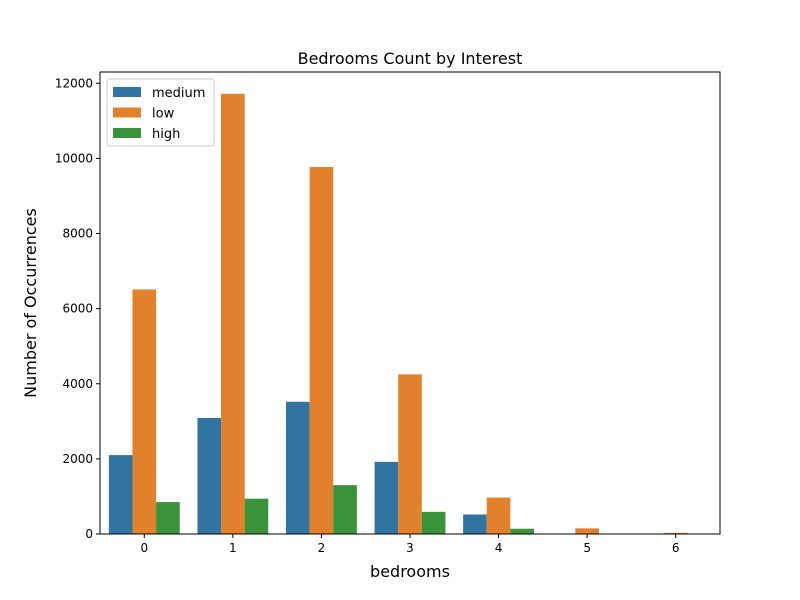 Image resolution: width=800 pixels, height=600 pixels. Describe the element at coordinates (77, 309) in the screenshot. I see `y-tick-label: 6000` at that location.